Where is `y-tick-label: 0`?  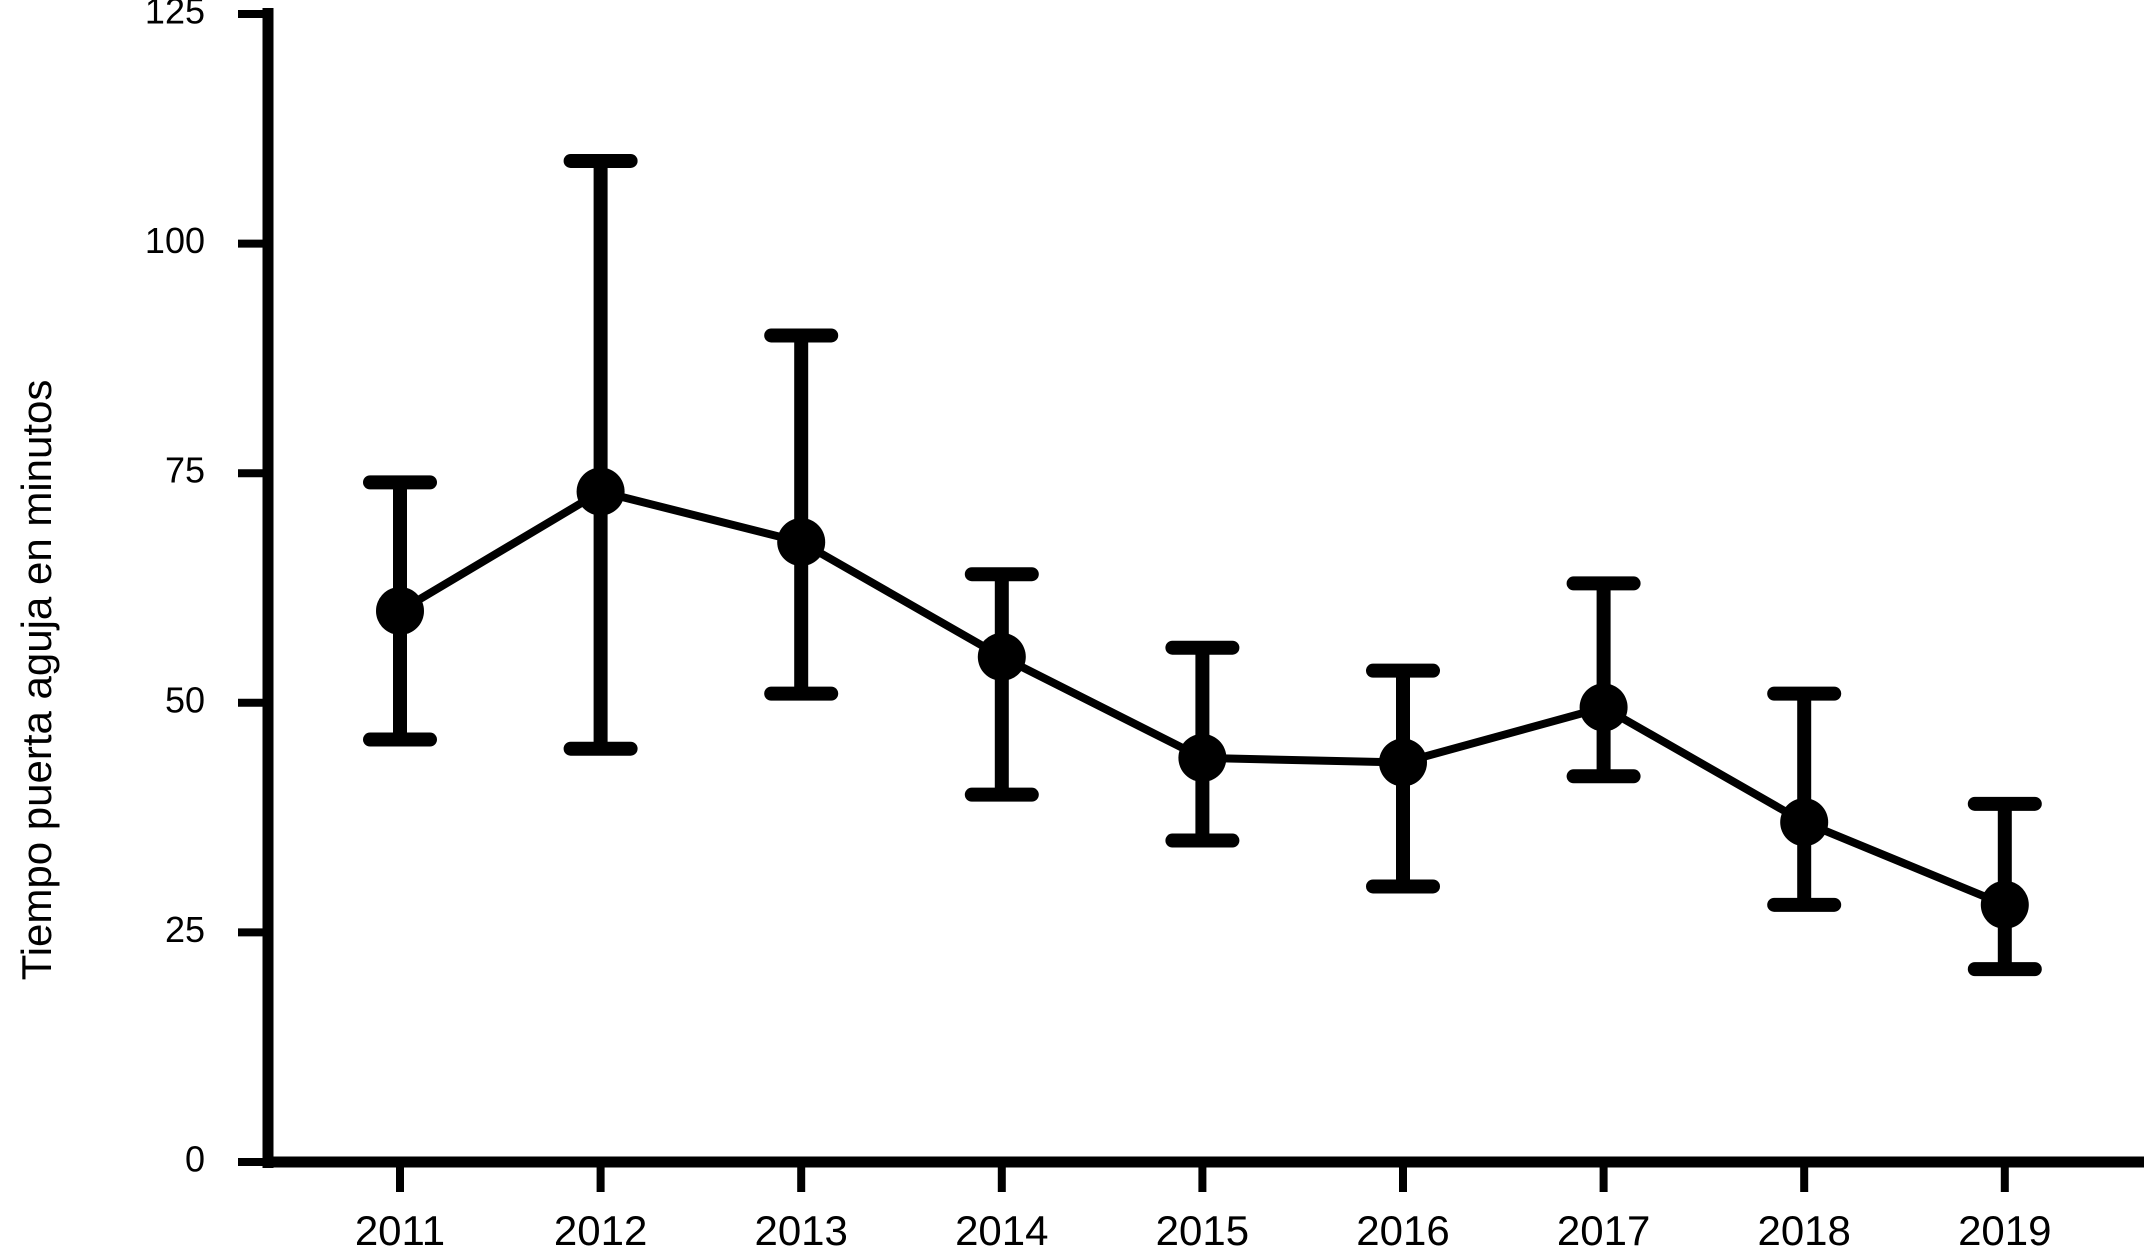
y-tick-label: 0 is located at coordinates (195, 1159).